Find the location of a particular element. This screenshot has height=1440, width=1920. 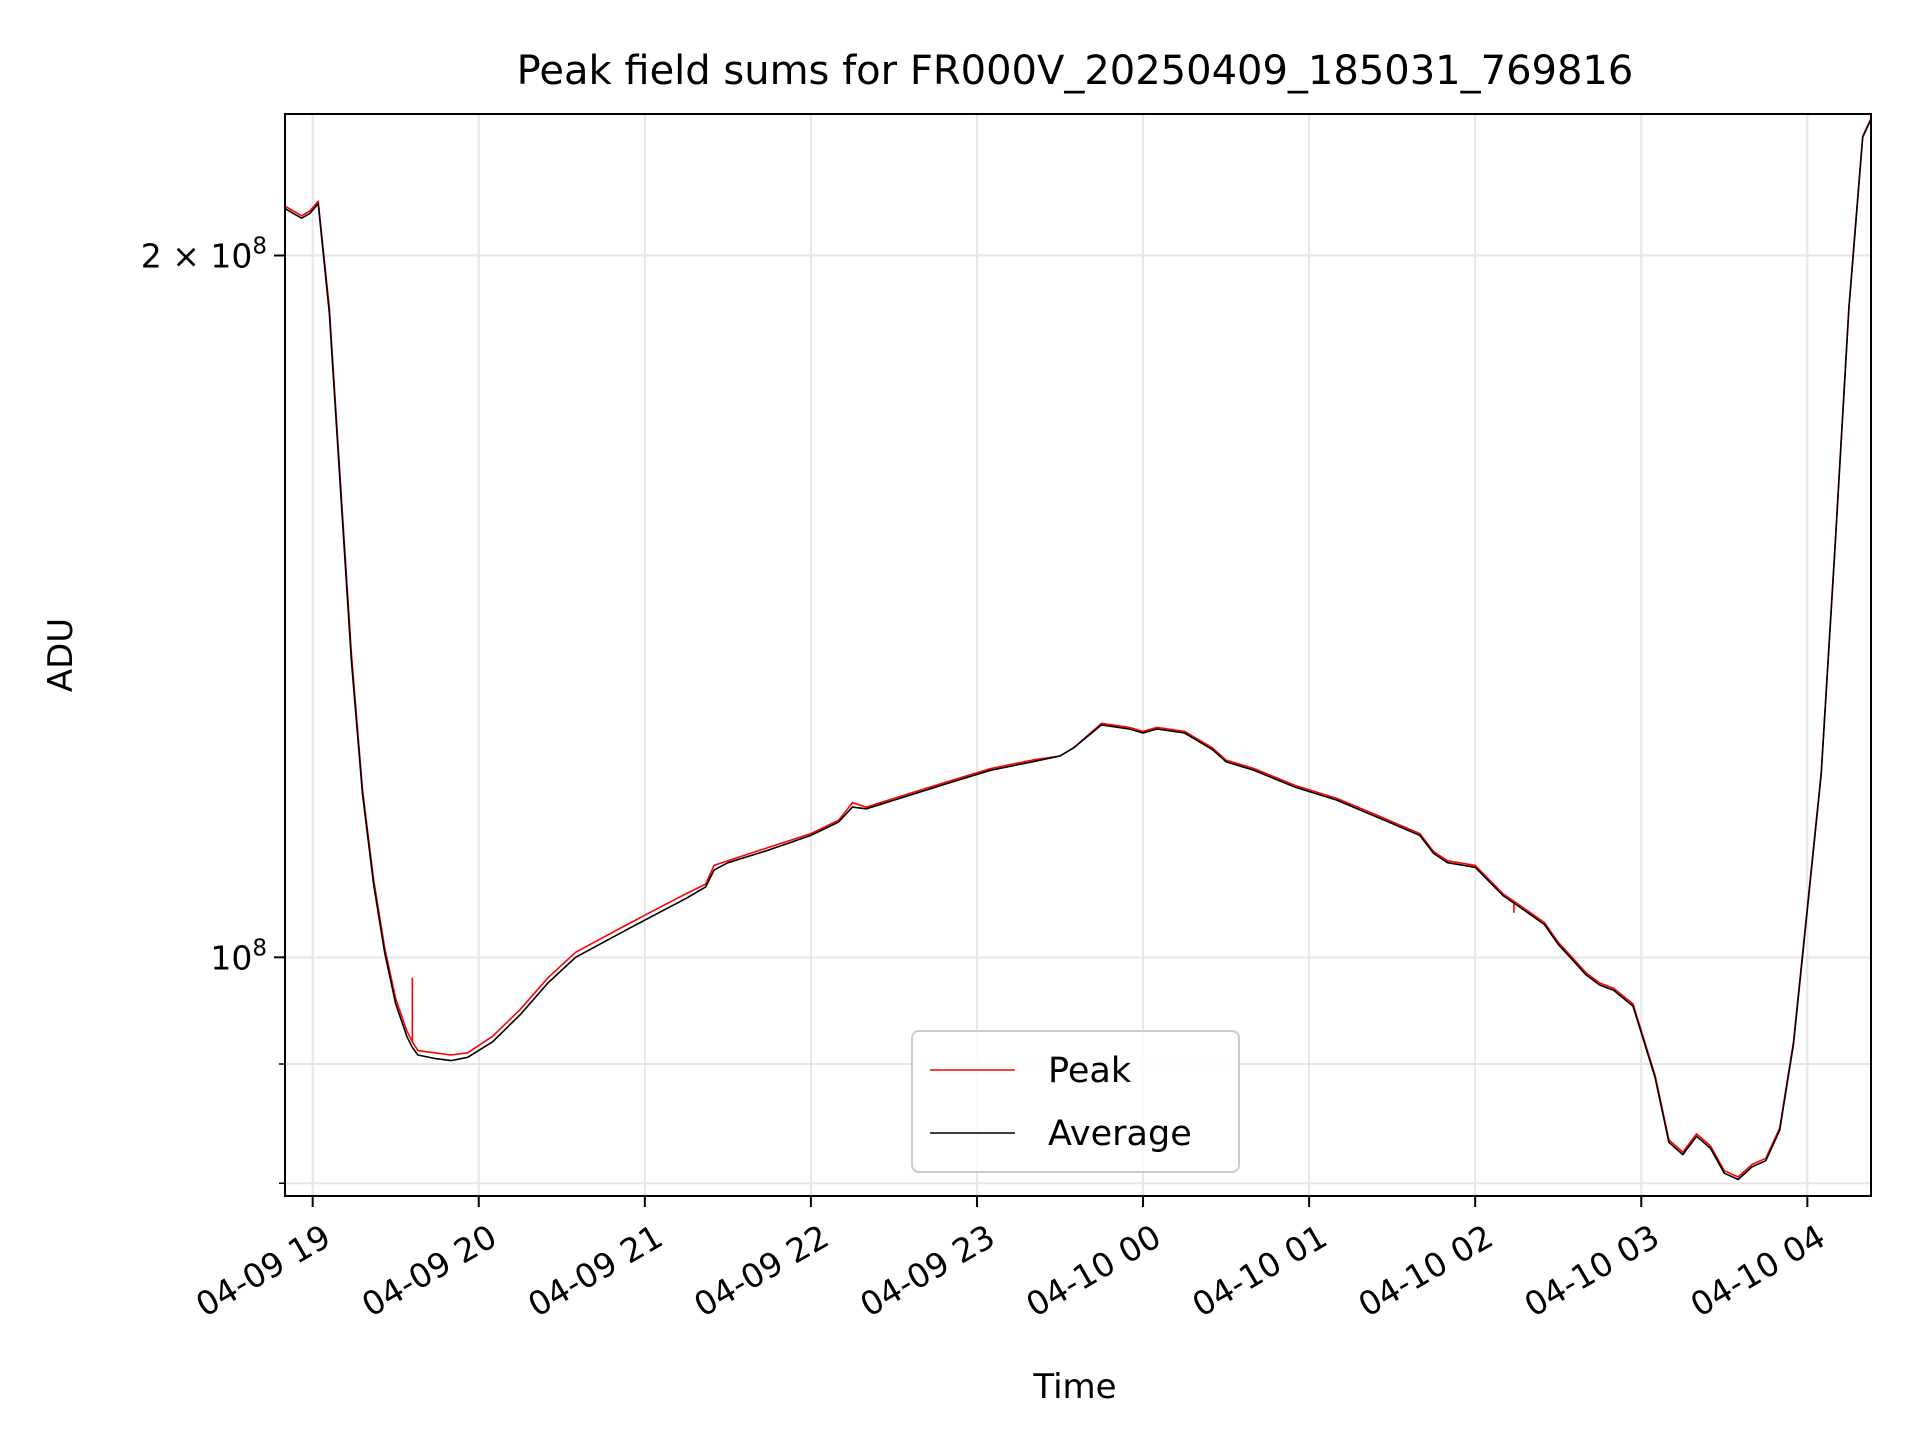

legend-peak-label: Peak is located at coordinates (1090, 1071).